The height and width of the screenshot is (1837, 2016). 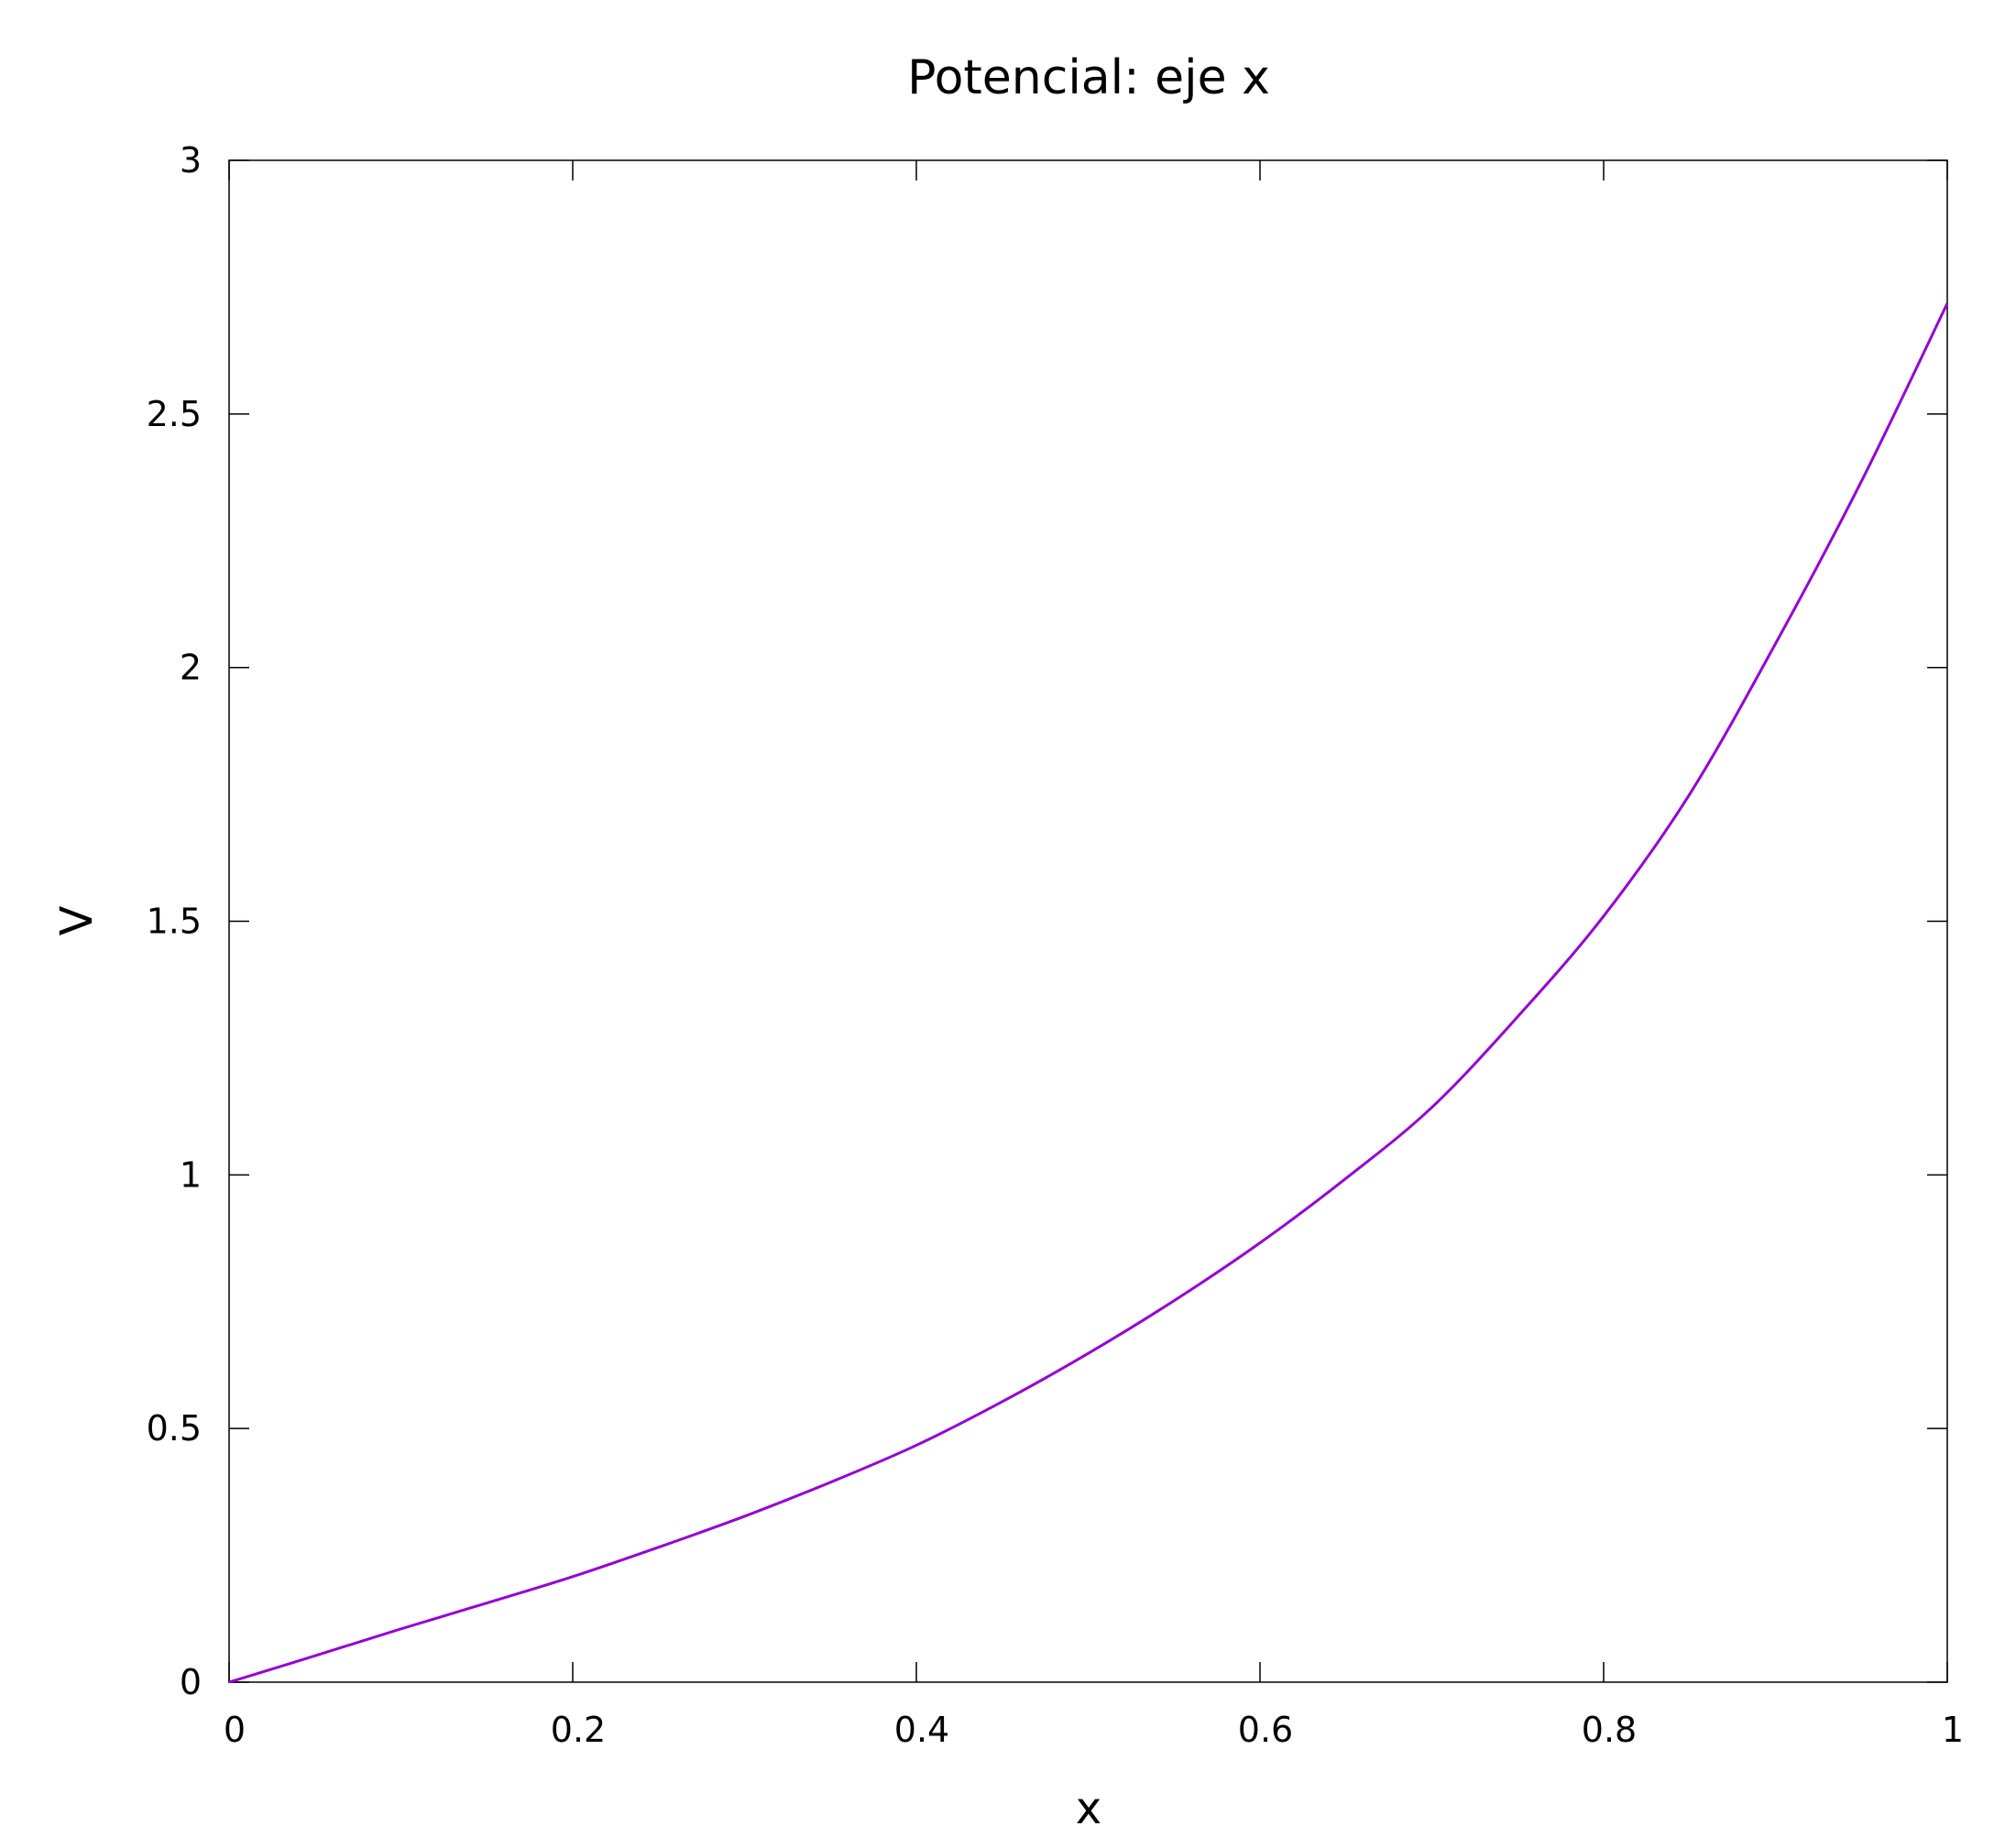 What do you see at coordinates (1953, 1730) in the screenshot?
I see `x-tick-label: 1` at bounding box center [1953, 1730].